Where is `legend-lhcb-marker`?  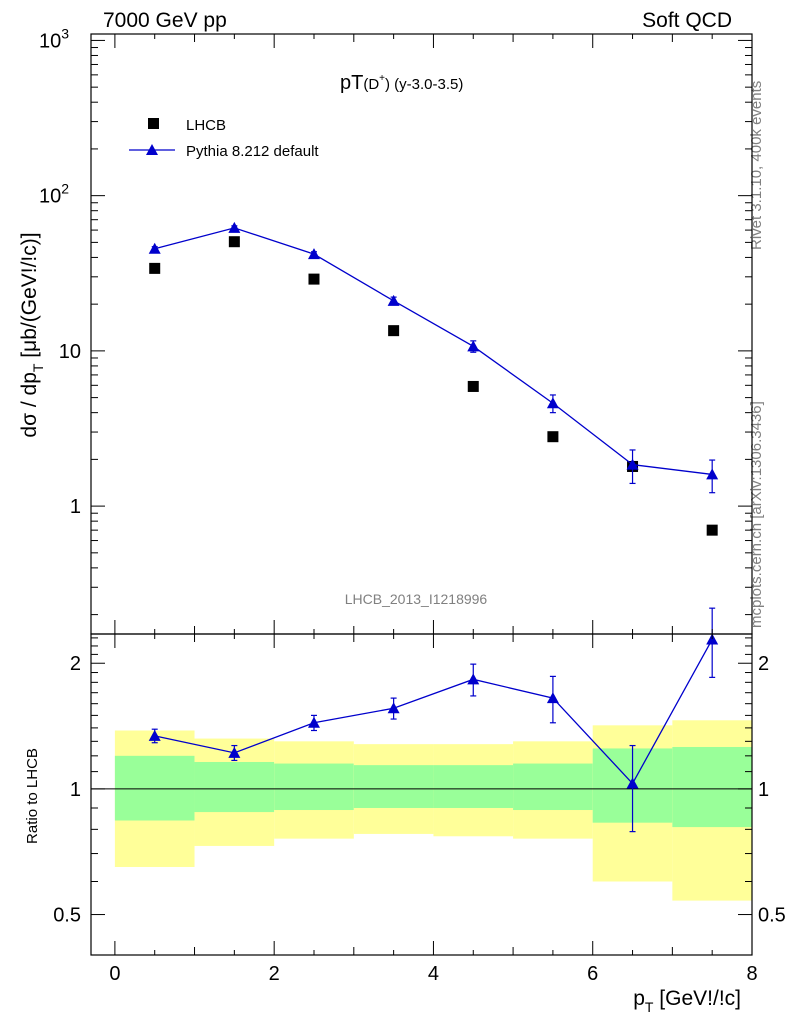
legend-lhcb-marker is located at coordinates (153, 123).